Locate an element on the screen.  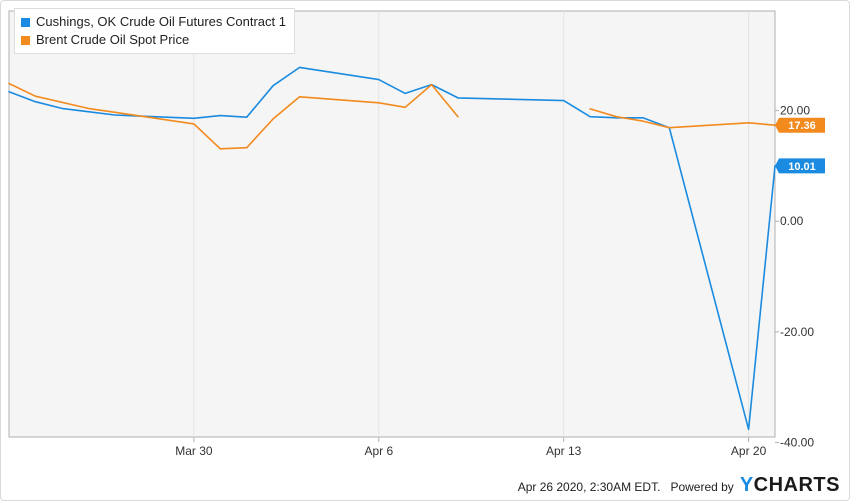
last-value-flag-cushing is located at coordinates (800, 166).